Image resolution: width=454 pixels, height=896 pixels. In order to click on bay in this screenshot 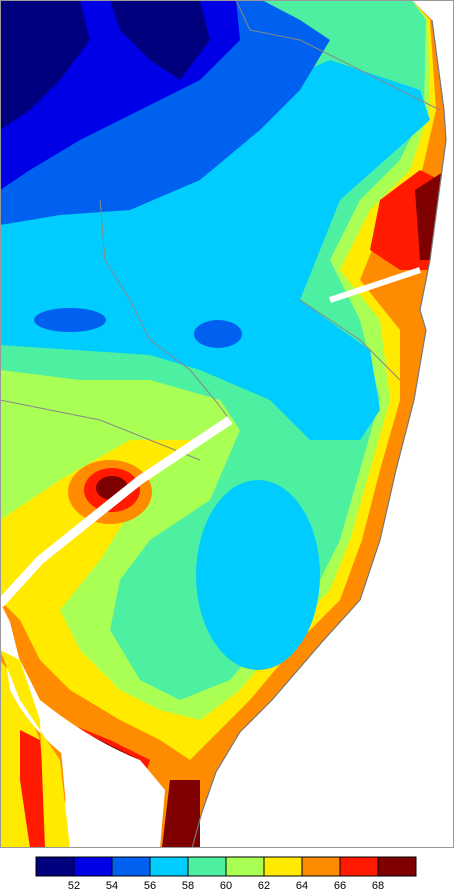, I will do `click(375, 285)`.